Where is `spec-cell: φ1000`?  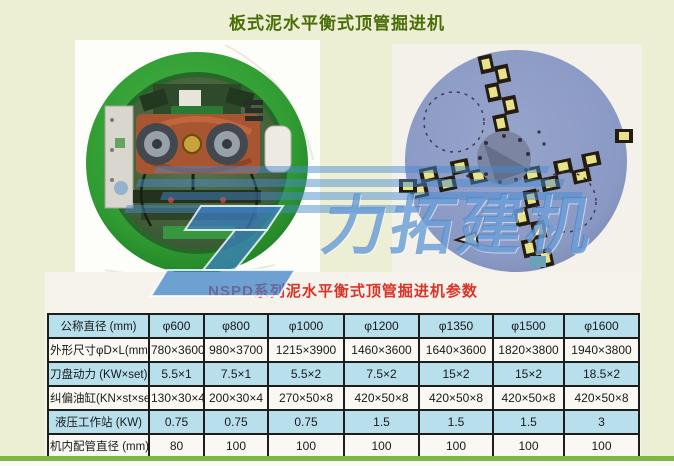 spec-cell: φ1000 is located at coordinates (306, 326).